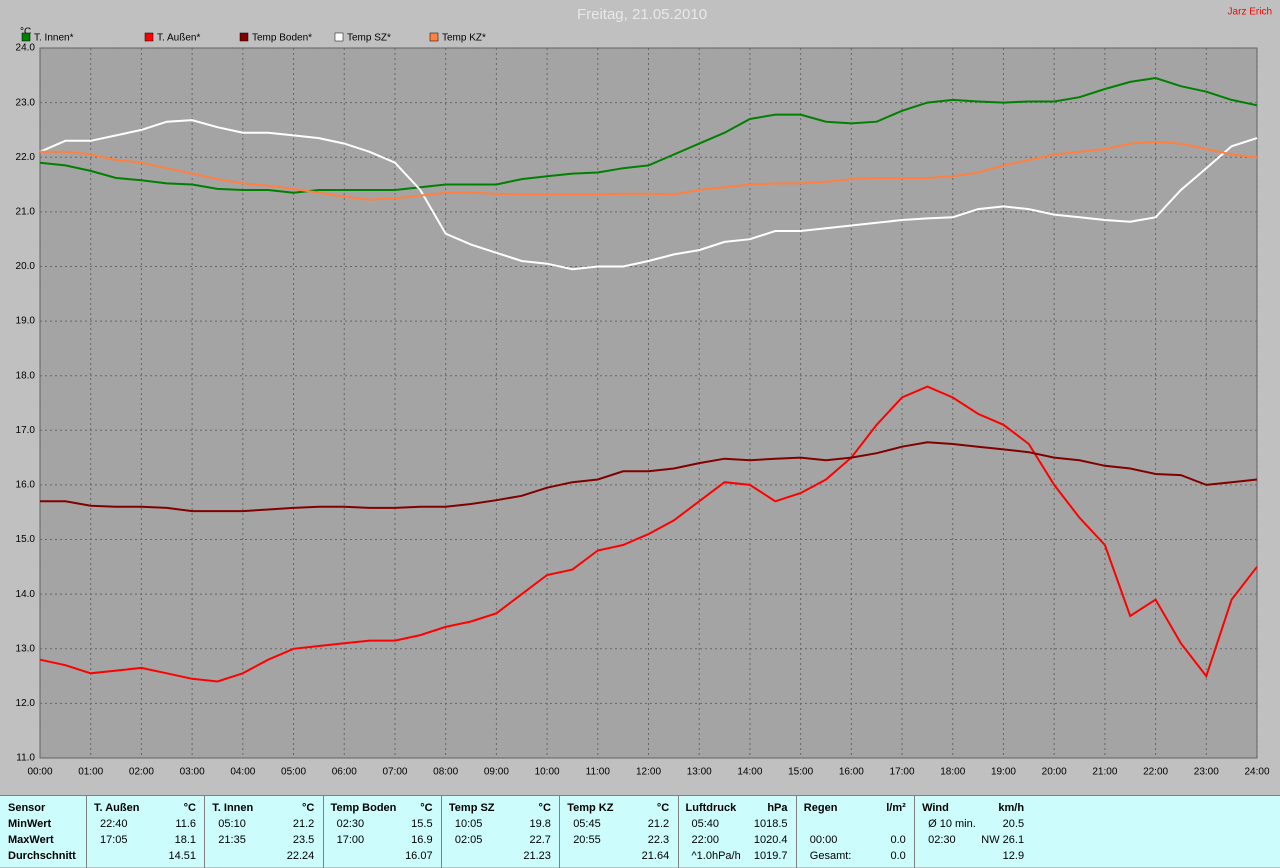  I want to click on y-tick-label: 23.0, so click(26, 102).